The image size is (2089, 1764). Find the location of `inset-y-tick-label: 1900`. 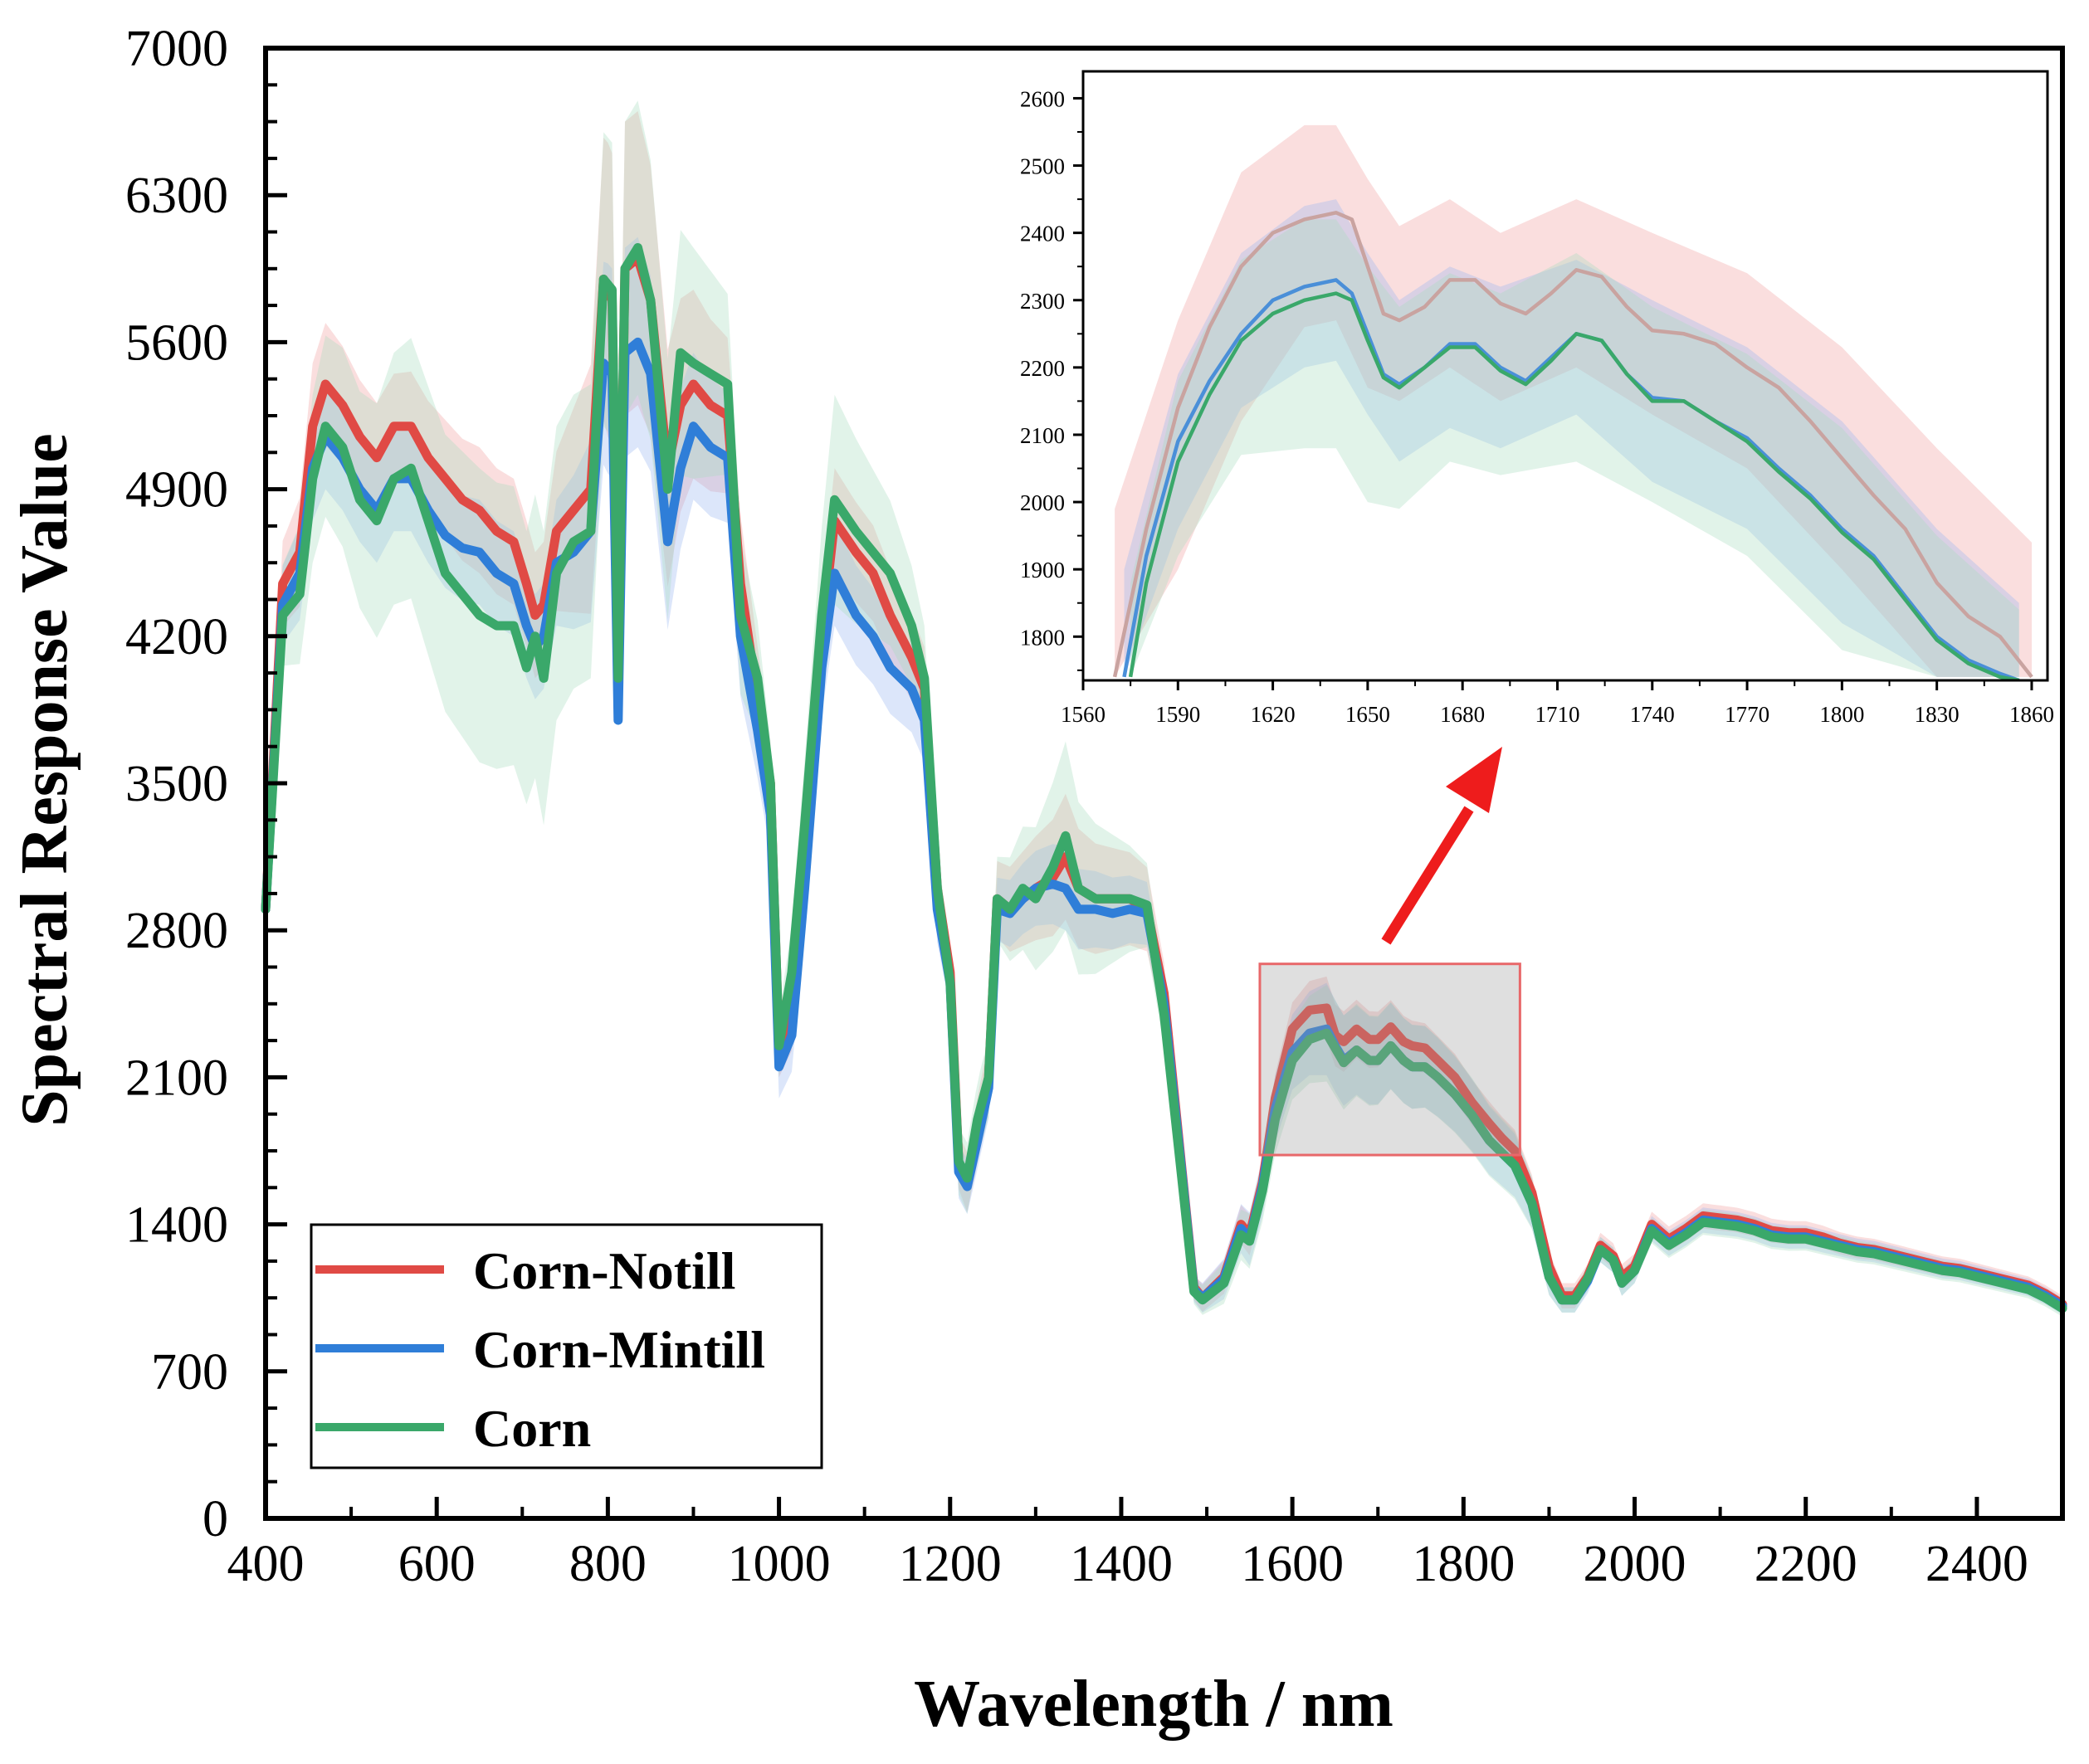

inset-y-tick-label: 1900 is located at coordinates (1042, 570).